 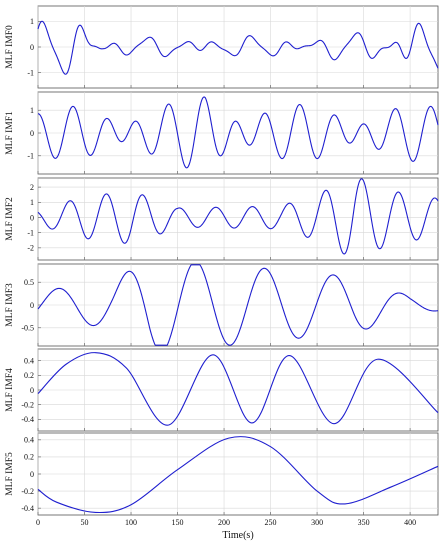 What do you see at coordinates (238, 47) in the screenshot?
I see `series-line-imf0` at bounding box center [238, 47].